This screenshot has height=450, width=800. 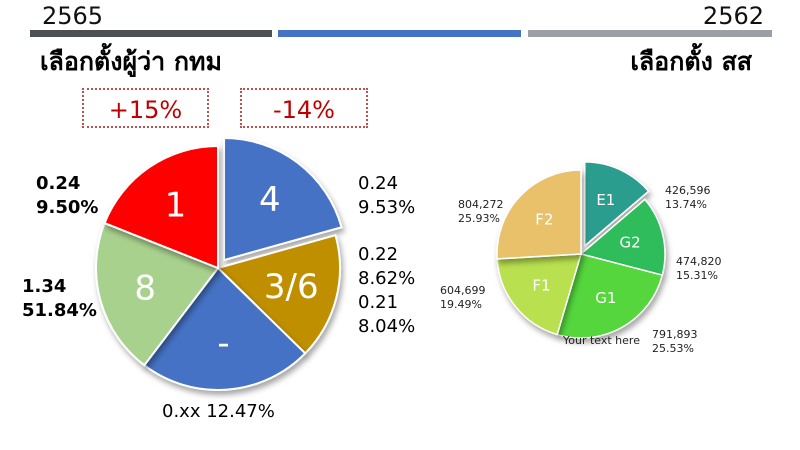 I want to click on pie-slice-label: -, so click(x=223, y=343).